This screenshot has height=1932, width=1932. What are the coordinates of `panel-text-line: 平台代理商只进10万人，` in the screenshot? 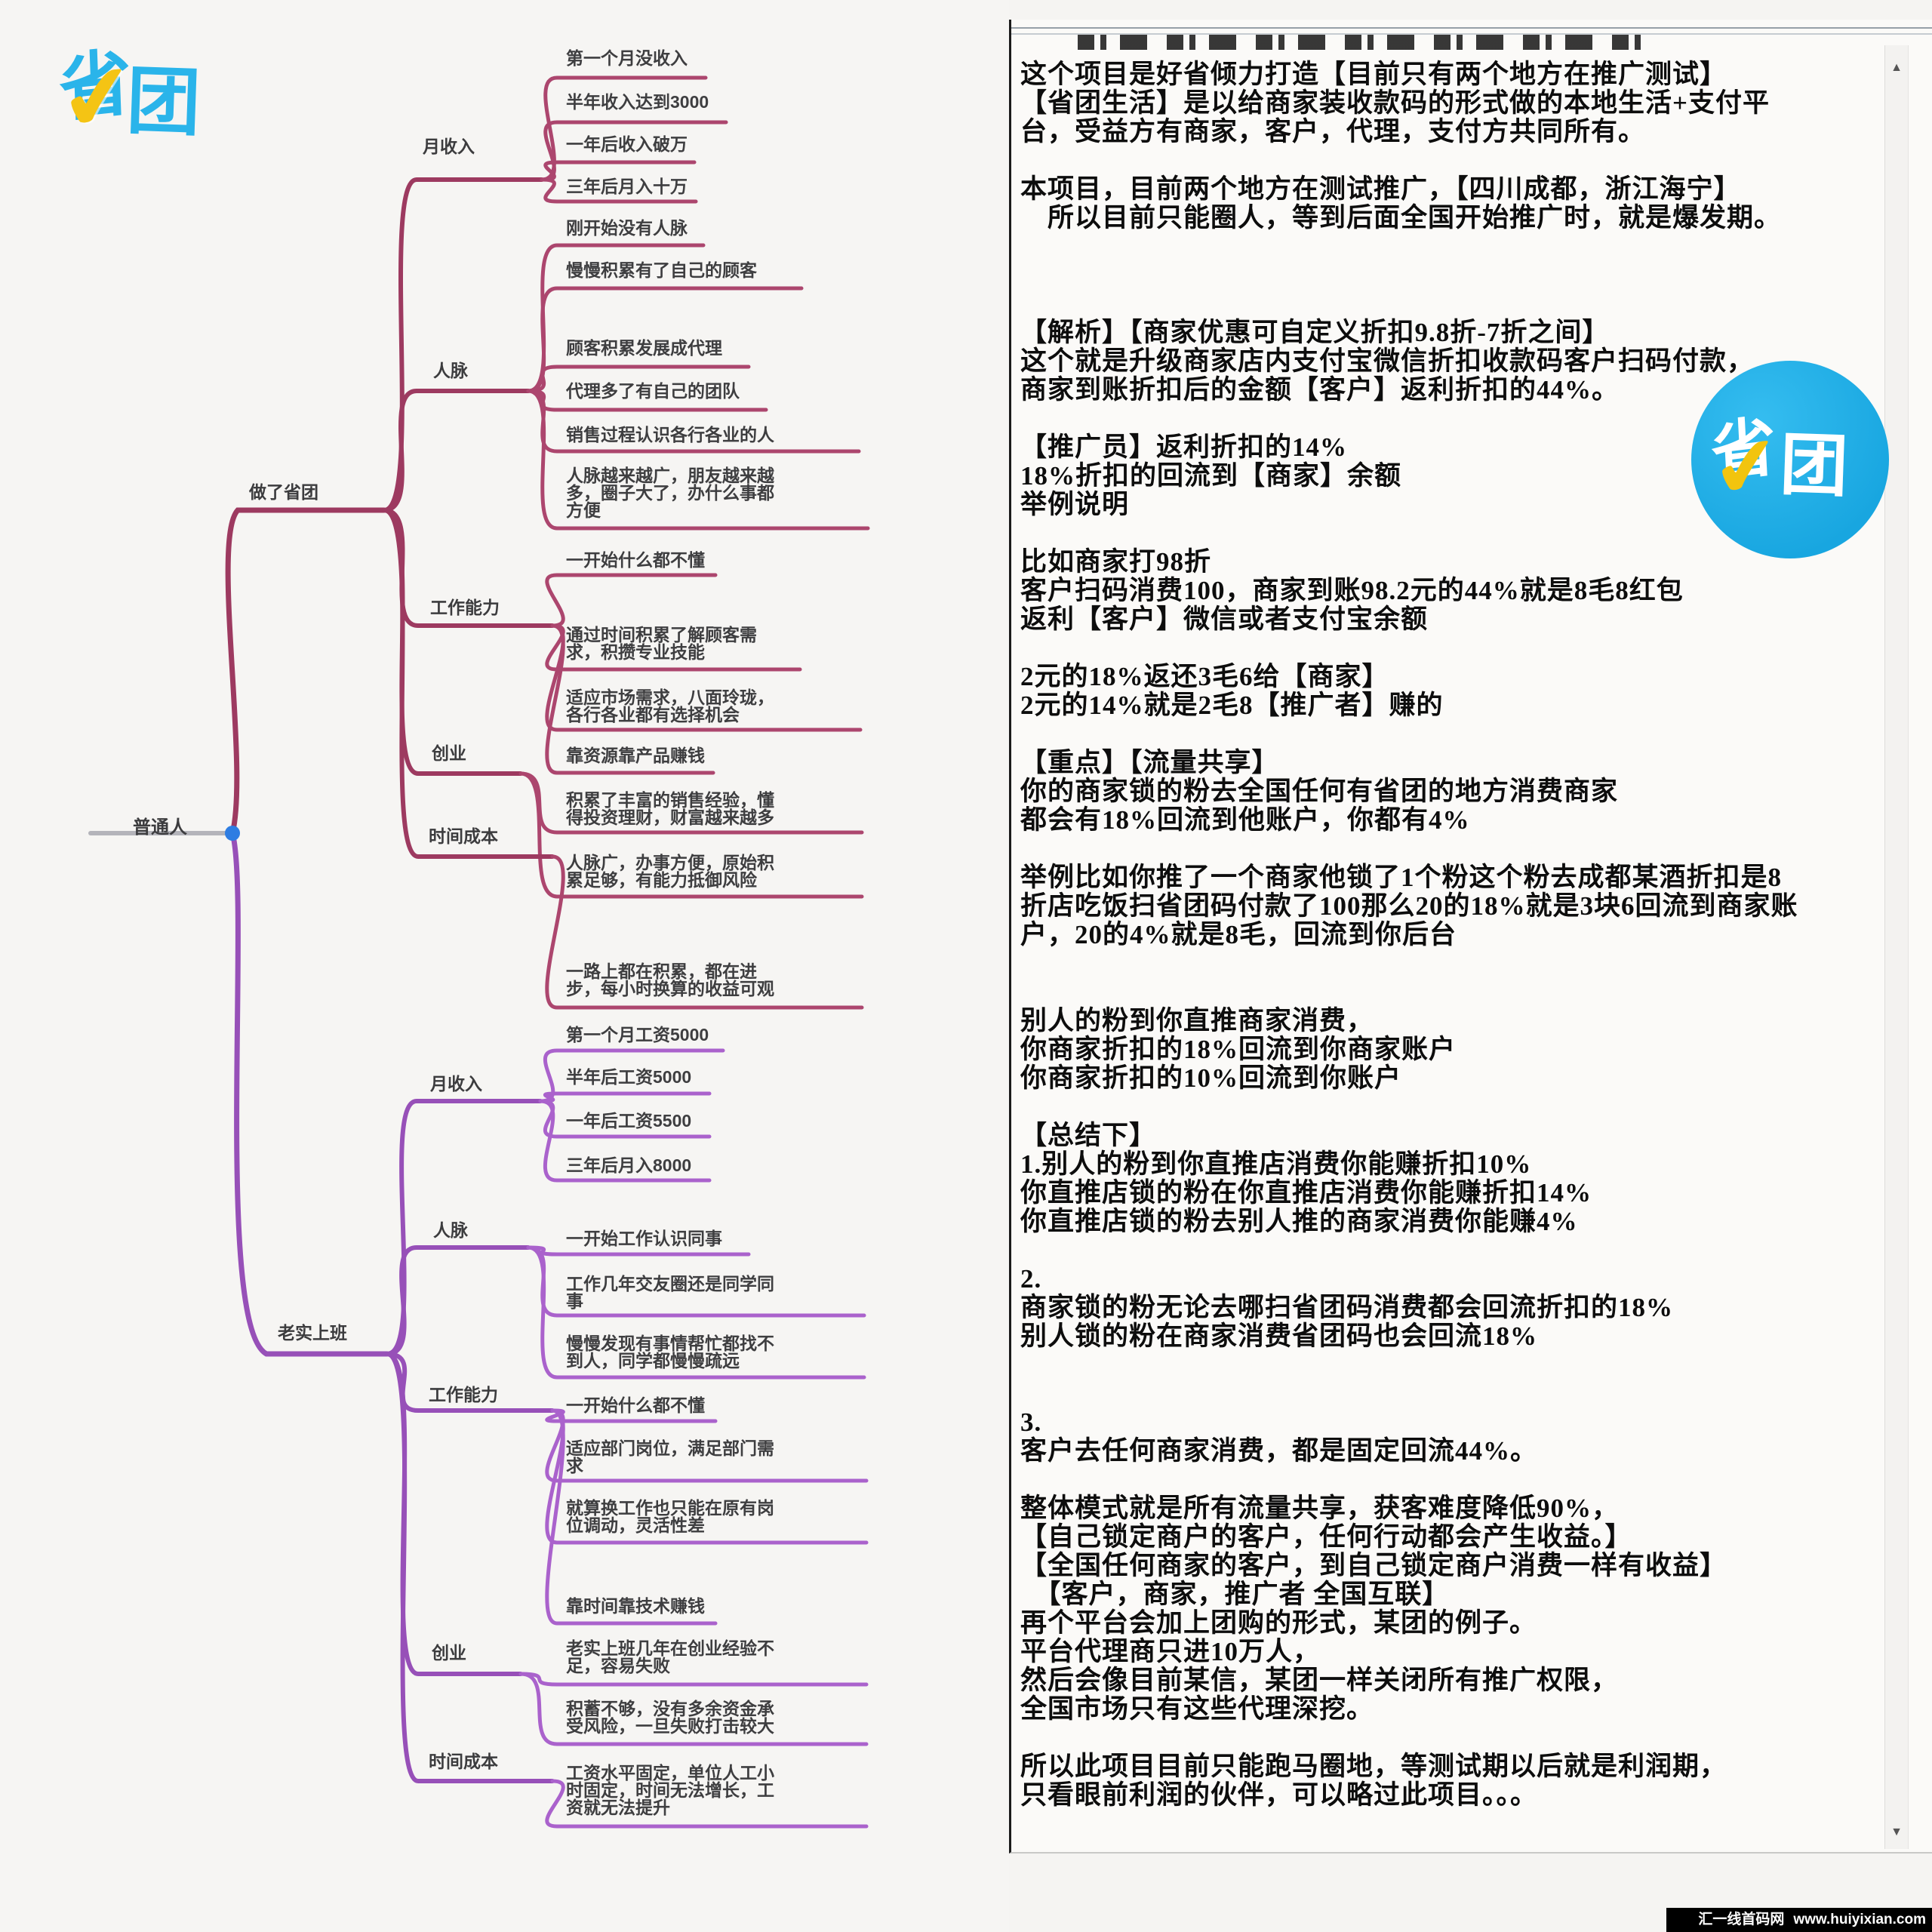 It's located at (1170, 1651).